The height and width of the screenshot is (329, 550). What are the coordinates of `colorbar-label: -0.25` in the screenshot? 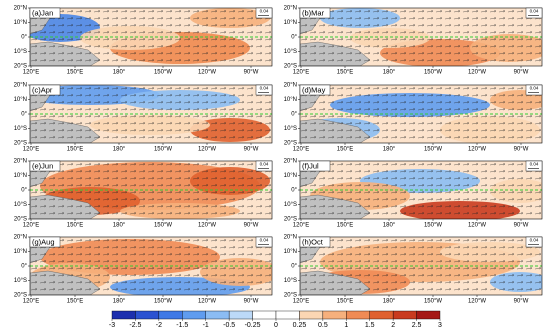 It's located at (253, 325).